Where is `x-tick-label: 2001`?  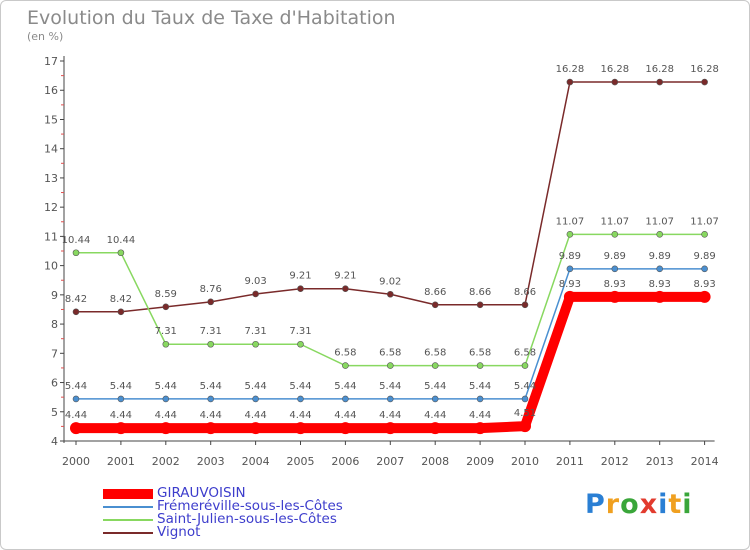
x-tick-label: 2001 is located at coordinates (121, 461).